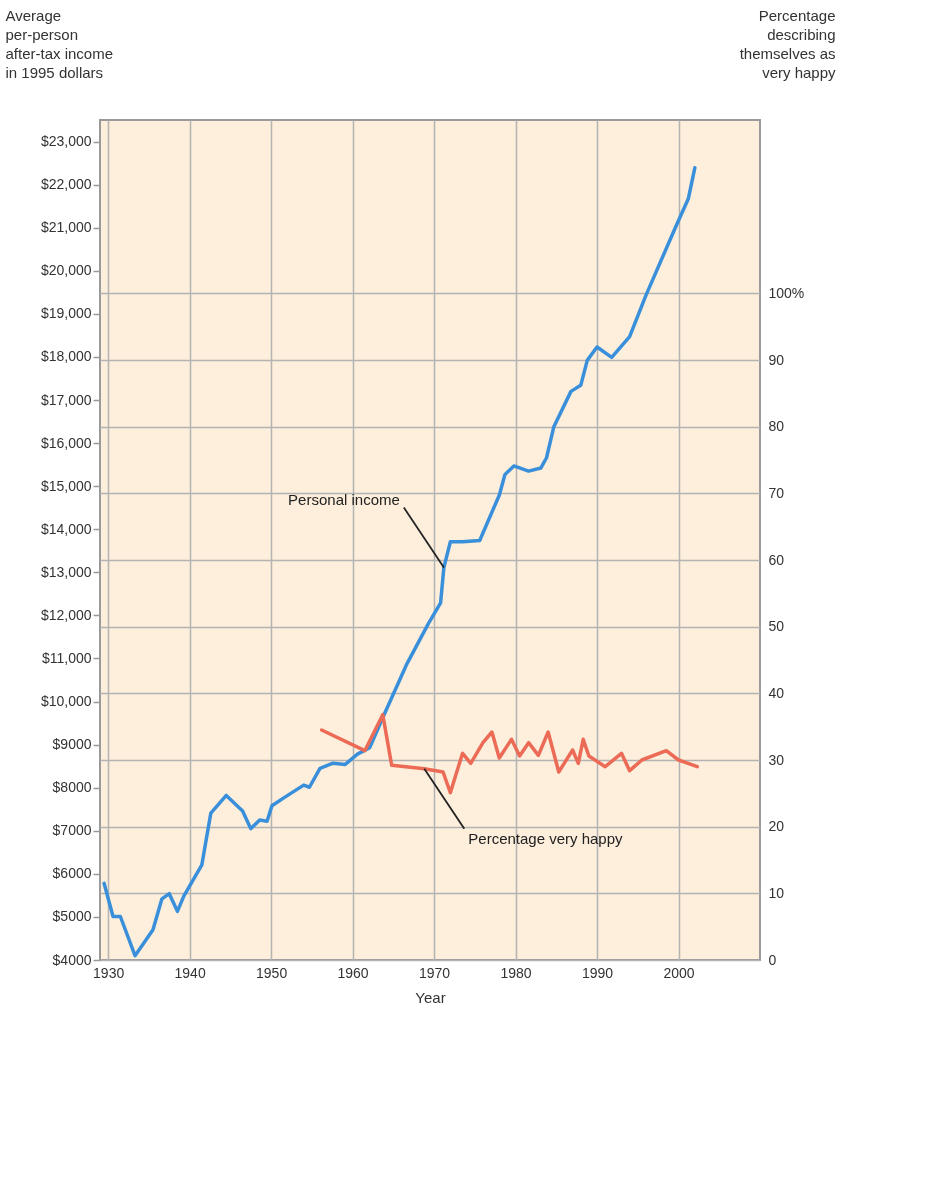 The height and width of the screenshot is (1177, 936). I want to click on y-tick-label: $16,000, so click(66, 442).